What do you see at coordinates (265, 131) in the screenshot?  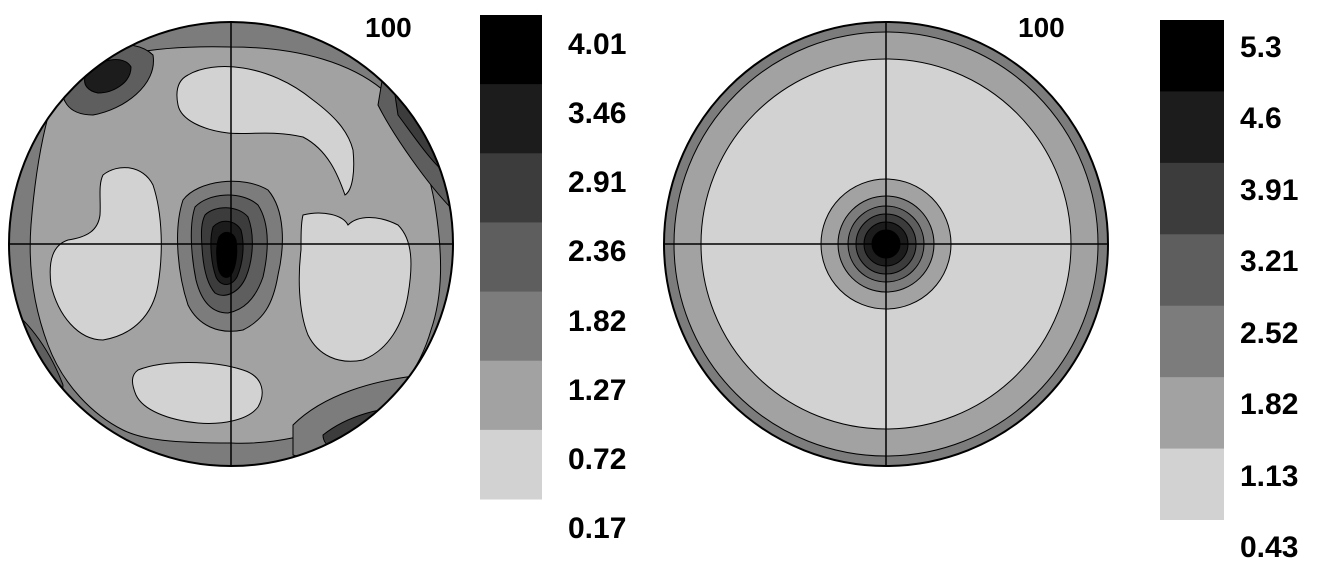 I see `contour-island-top` at bounding box center [265, 131].